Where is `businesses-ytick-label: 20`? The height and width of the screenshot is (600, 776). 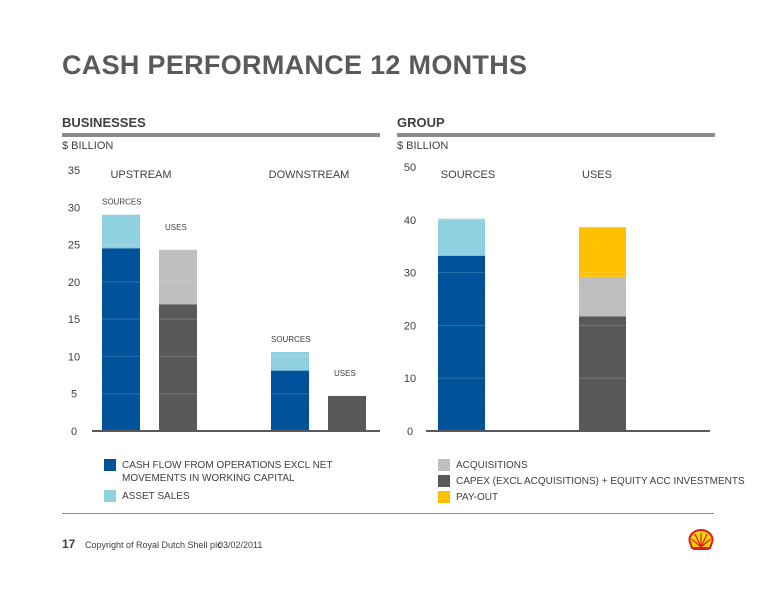 businesses-ytick-label: 20 is located at coordinates (74, 283).